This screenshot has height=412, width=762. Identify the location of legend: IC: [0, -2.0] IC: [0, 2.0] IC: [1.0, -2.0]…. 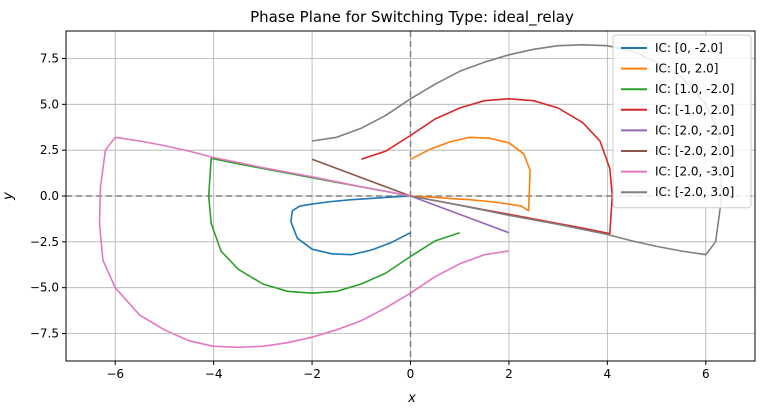
(682, 121).